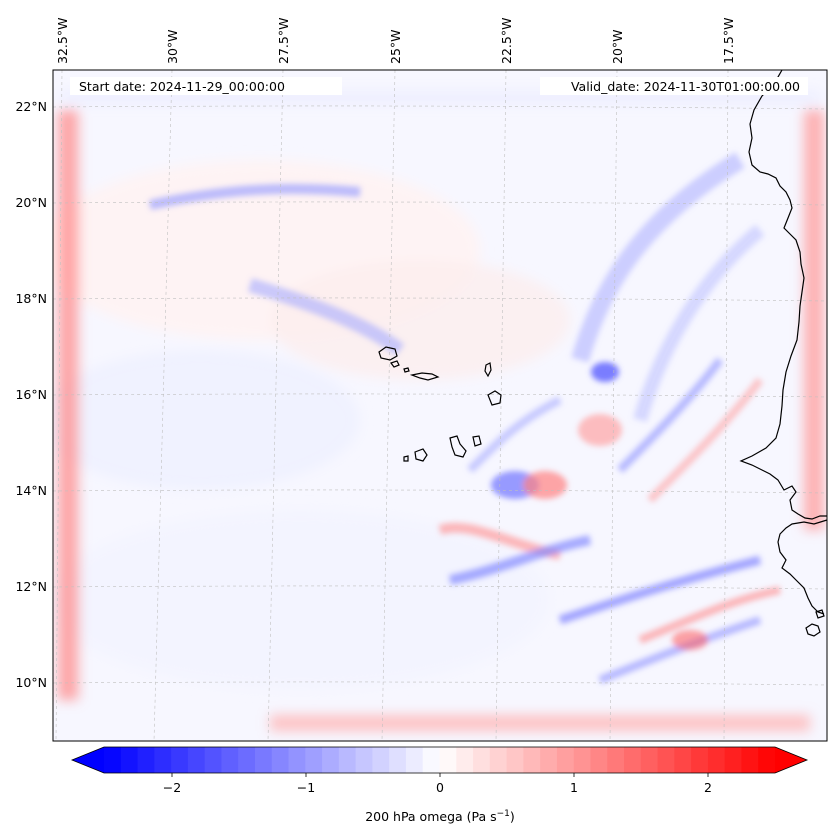  What do you see at coordinates (62, 41) in the screenshot?
I see `lon-label-32-5w: 32.5°W` at bounding box center [62, 41].